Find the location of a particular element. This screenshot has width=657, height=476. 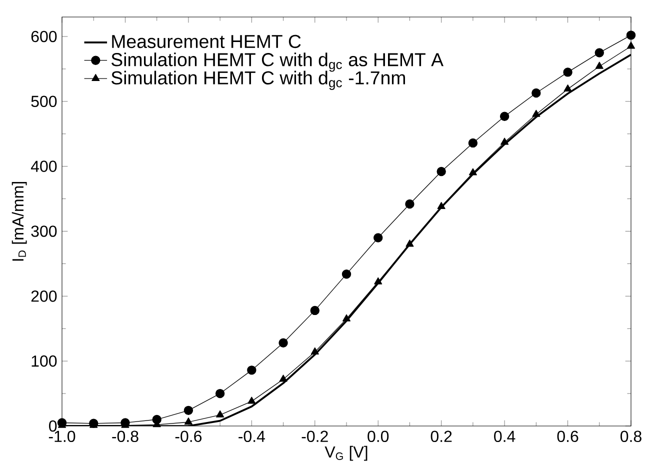

x-tick-label: 0.8 is located at coordinates (631, 436).